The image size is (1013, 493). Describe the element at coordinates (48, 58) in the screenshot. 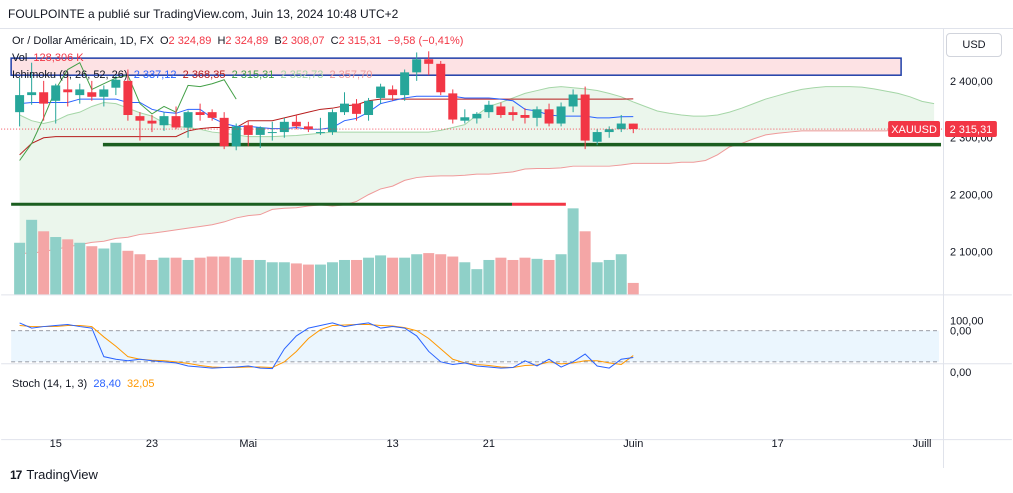

I see `legend-volume: Vol 128,306 K` at that location.